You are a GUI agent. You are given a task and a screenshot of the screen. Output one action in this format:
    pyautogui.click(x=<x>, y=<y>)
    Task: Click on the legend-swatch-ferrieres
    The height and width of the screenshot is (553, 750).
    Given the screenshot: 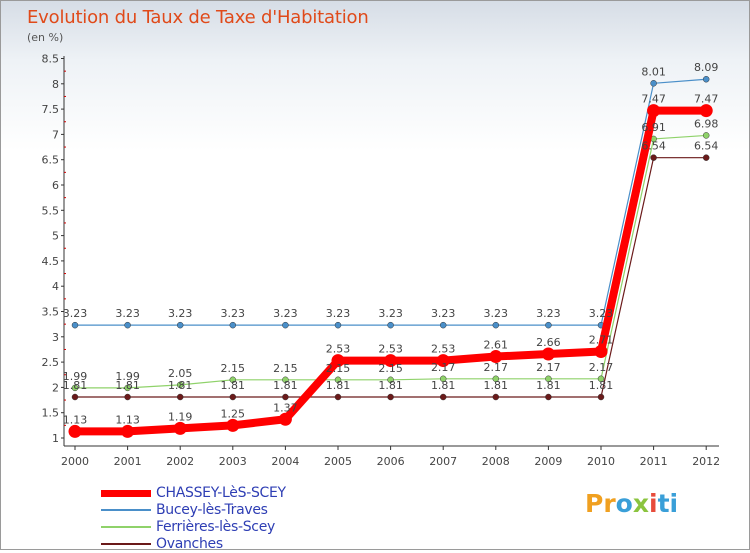 What is the action you would take?
    pyautogui.click(x=126, y=527)
    